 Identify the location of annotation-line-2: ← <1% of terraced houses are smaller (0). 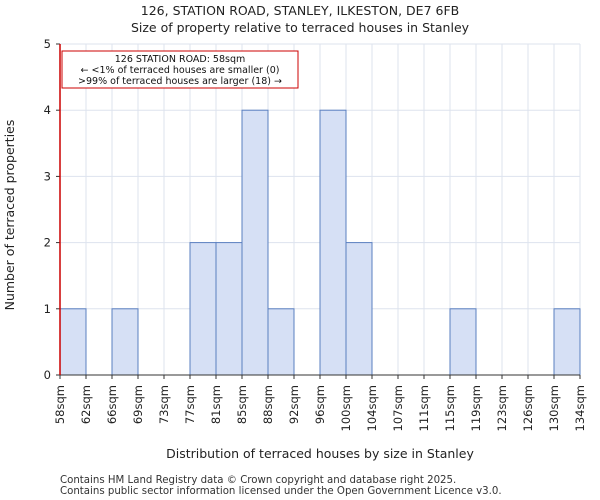
(180, 70).